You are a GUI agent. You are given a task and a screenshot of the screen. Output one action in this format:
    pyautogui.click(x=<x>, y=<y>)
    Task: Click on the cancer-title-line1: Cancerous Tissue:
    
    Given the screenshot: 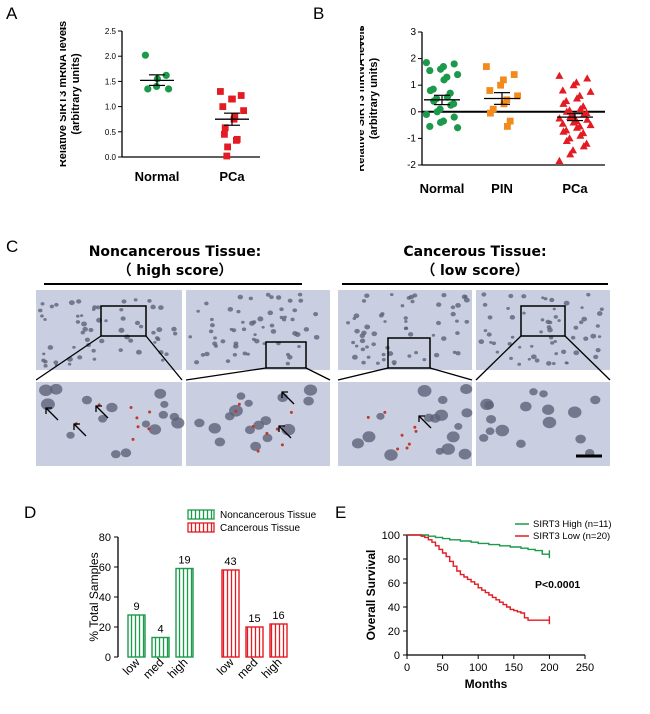 What is the action you would take?
    pyautogui.click(x=475, y=252)
    